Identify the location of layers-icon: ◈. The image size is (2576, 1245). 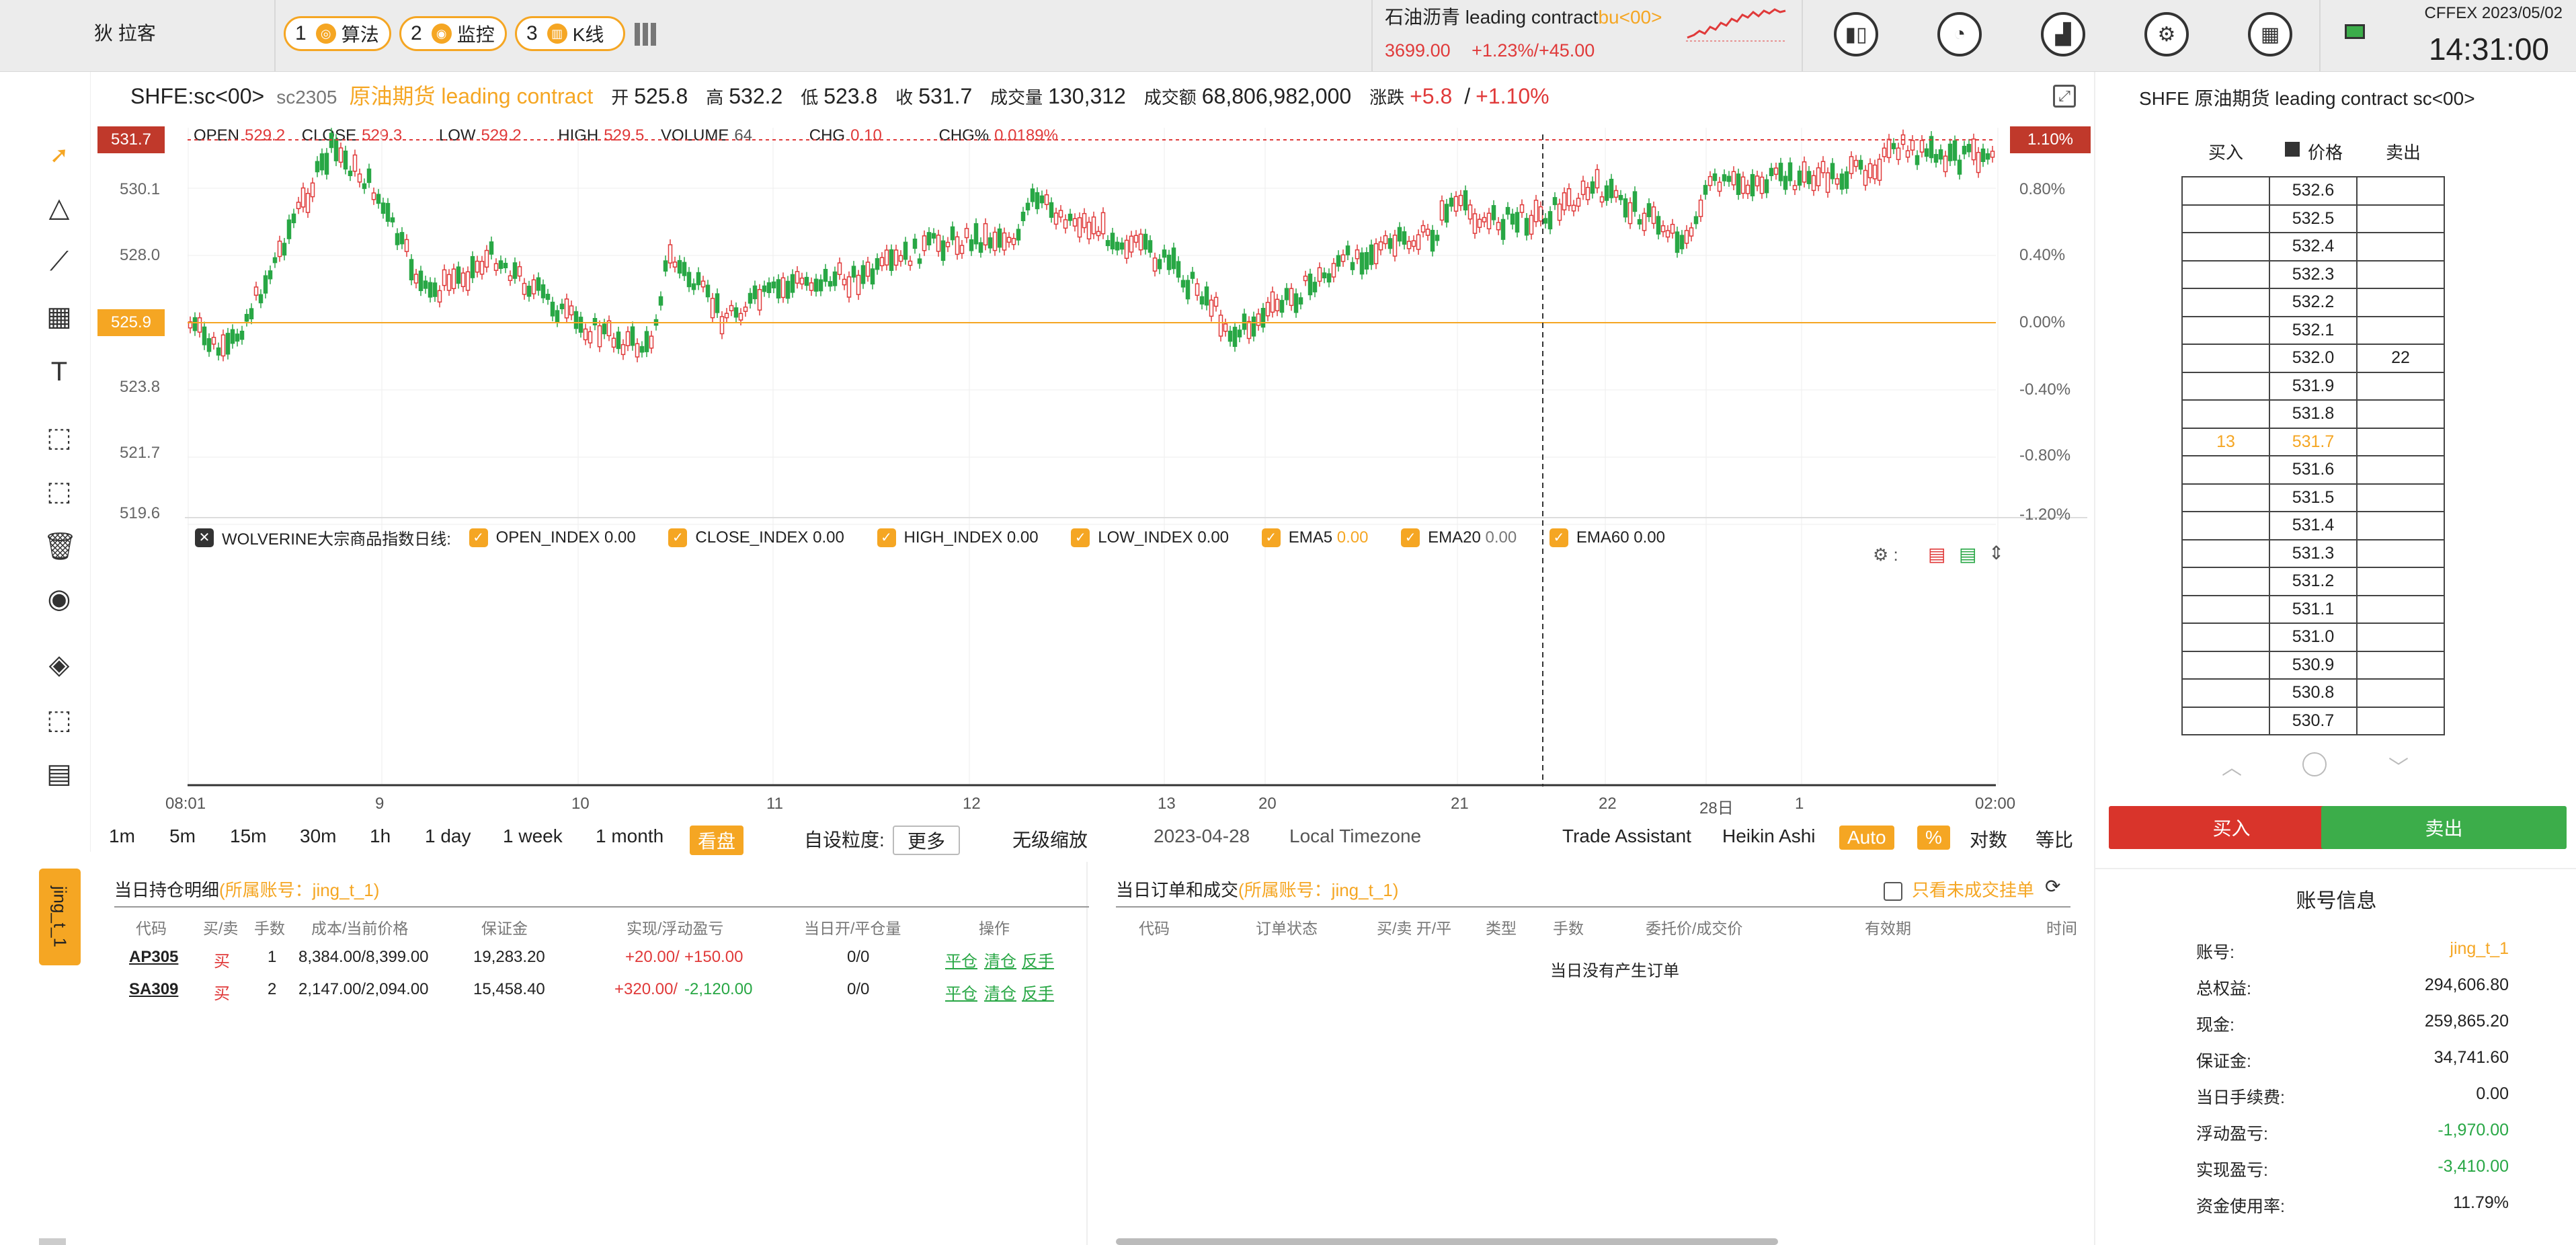
(59, 665).